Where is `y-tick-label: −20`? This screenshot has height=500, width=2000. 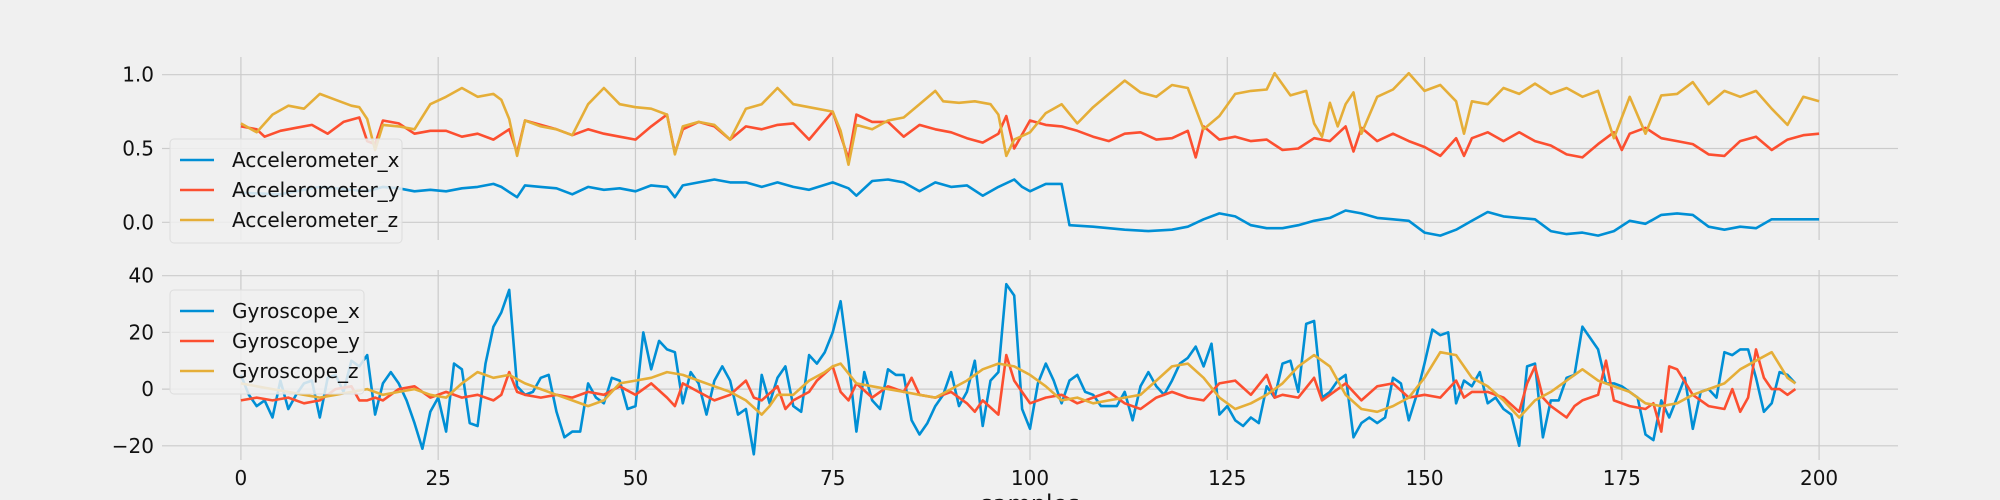
y-tick-label: −20 is located at coordinates (133, 446).